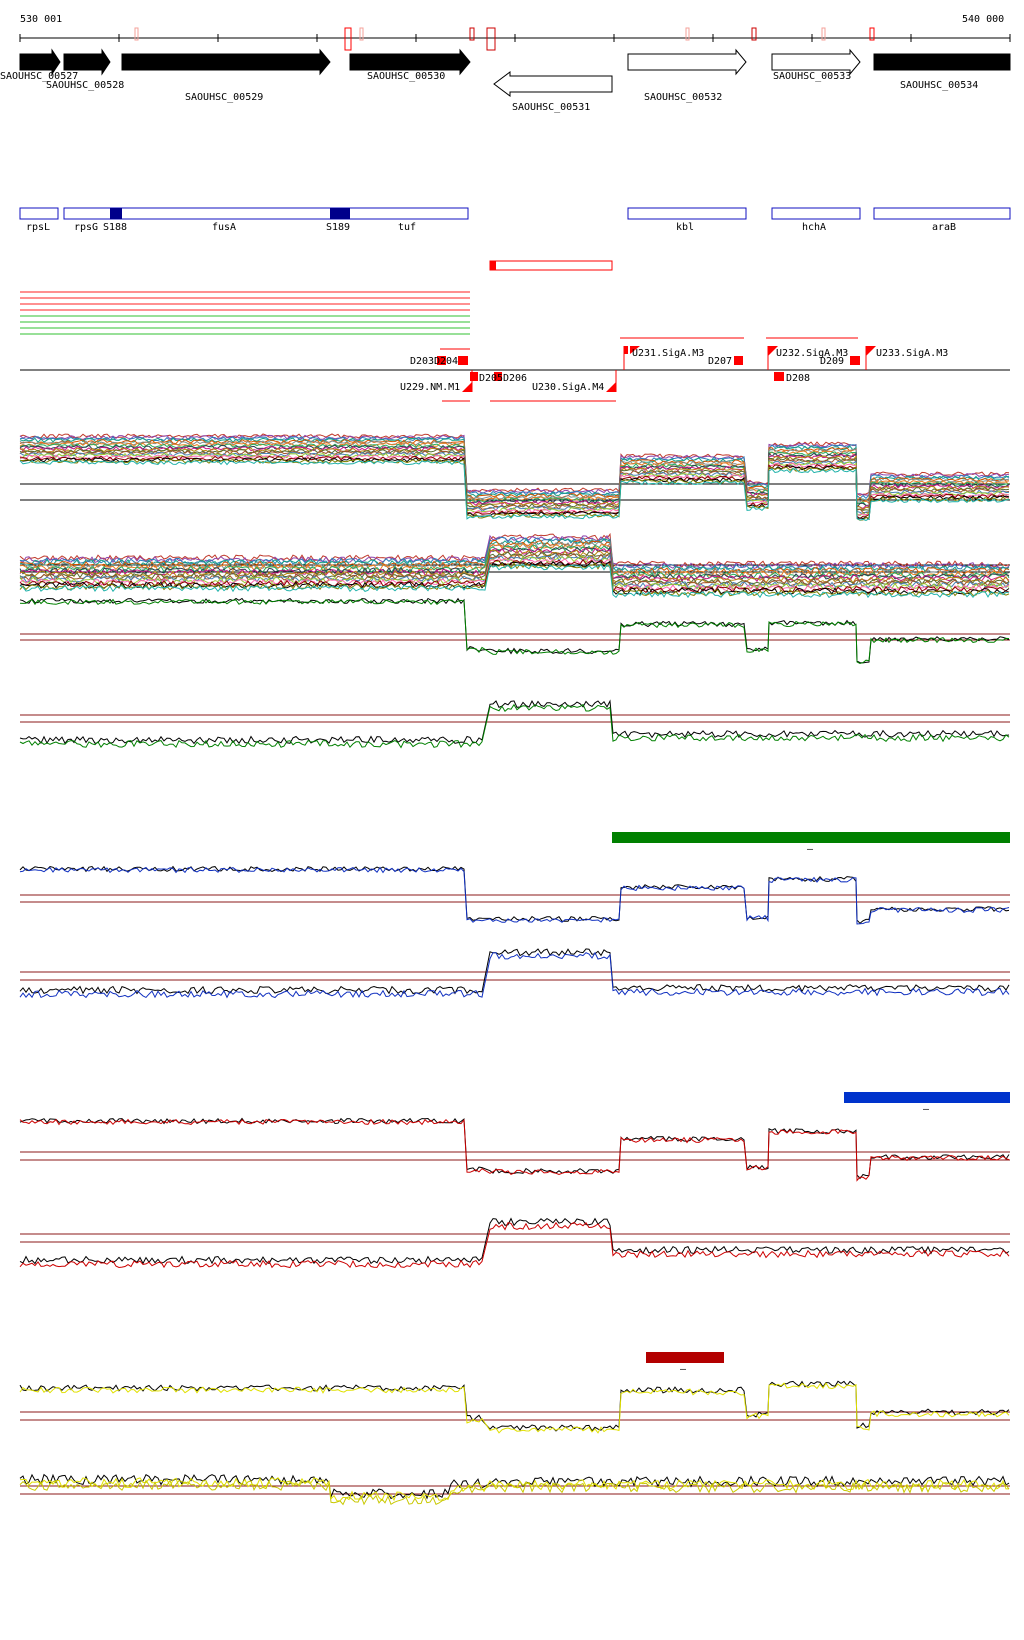 Image resolution: width=1024 pixels, height=1640 pixels. What do you see at coordinates (912, 353) in the screenshot?
I see `feature-label: U233.SigA.M3` at bounding box center [912, 353].